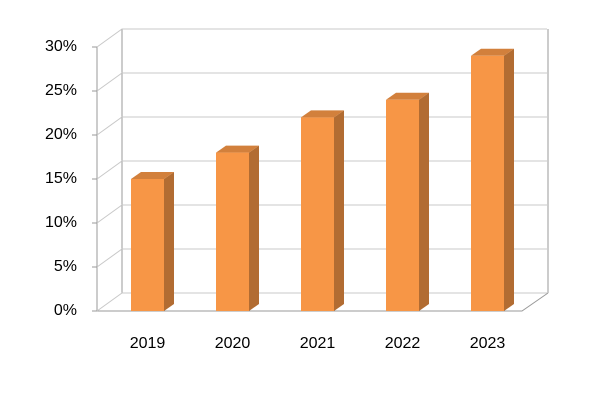  I want to click on x-tick-label: 2020, so click(233, 343).